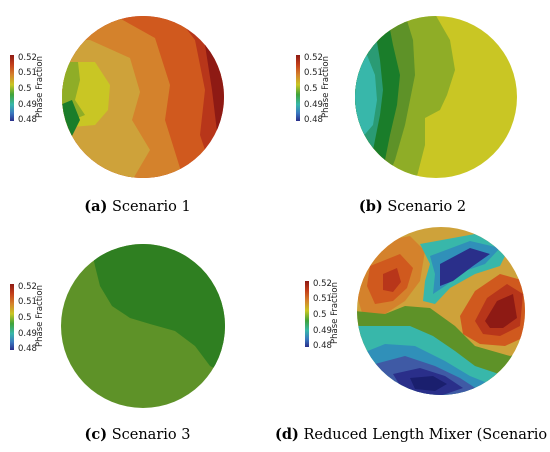 Image resolution: width=550 pixels, height=452 pixels. I want to click on scenario-1-figure: 0.52 0.51 0.5 0.49 0.48 Phase Fraction, so click(117, 97).